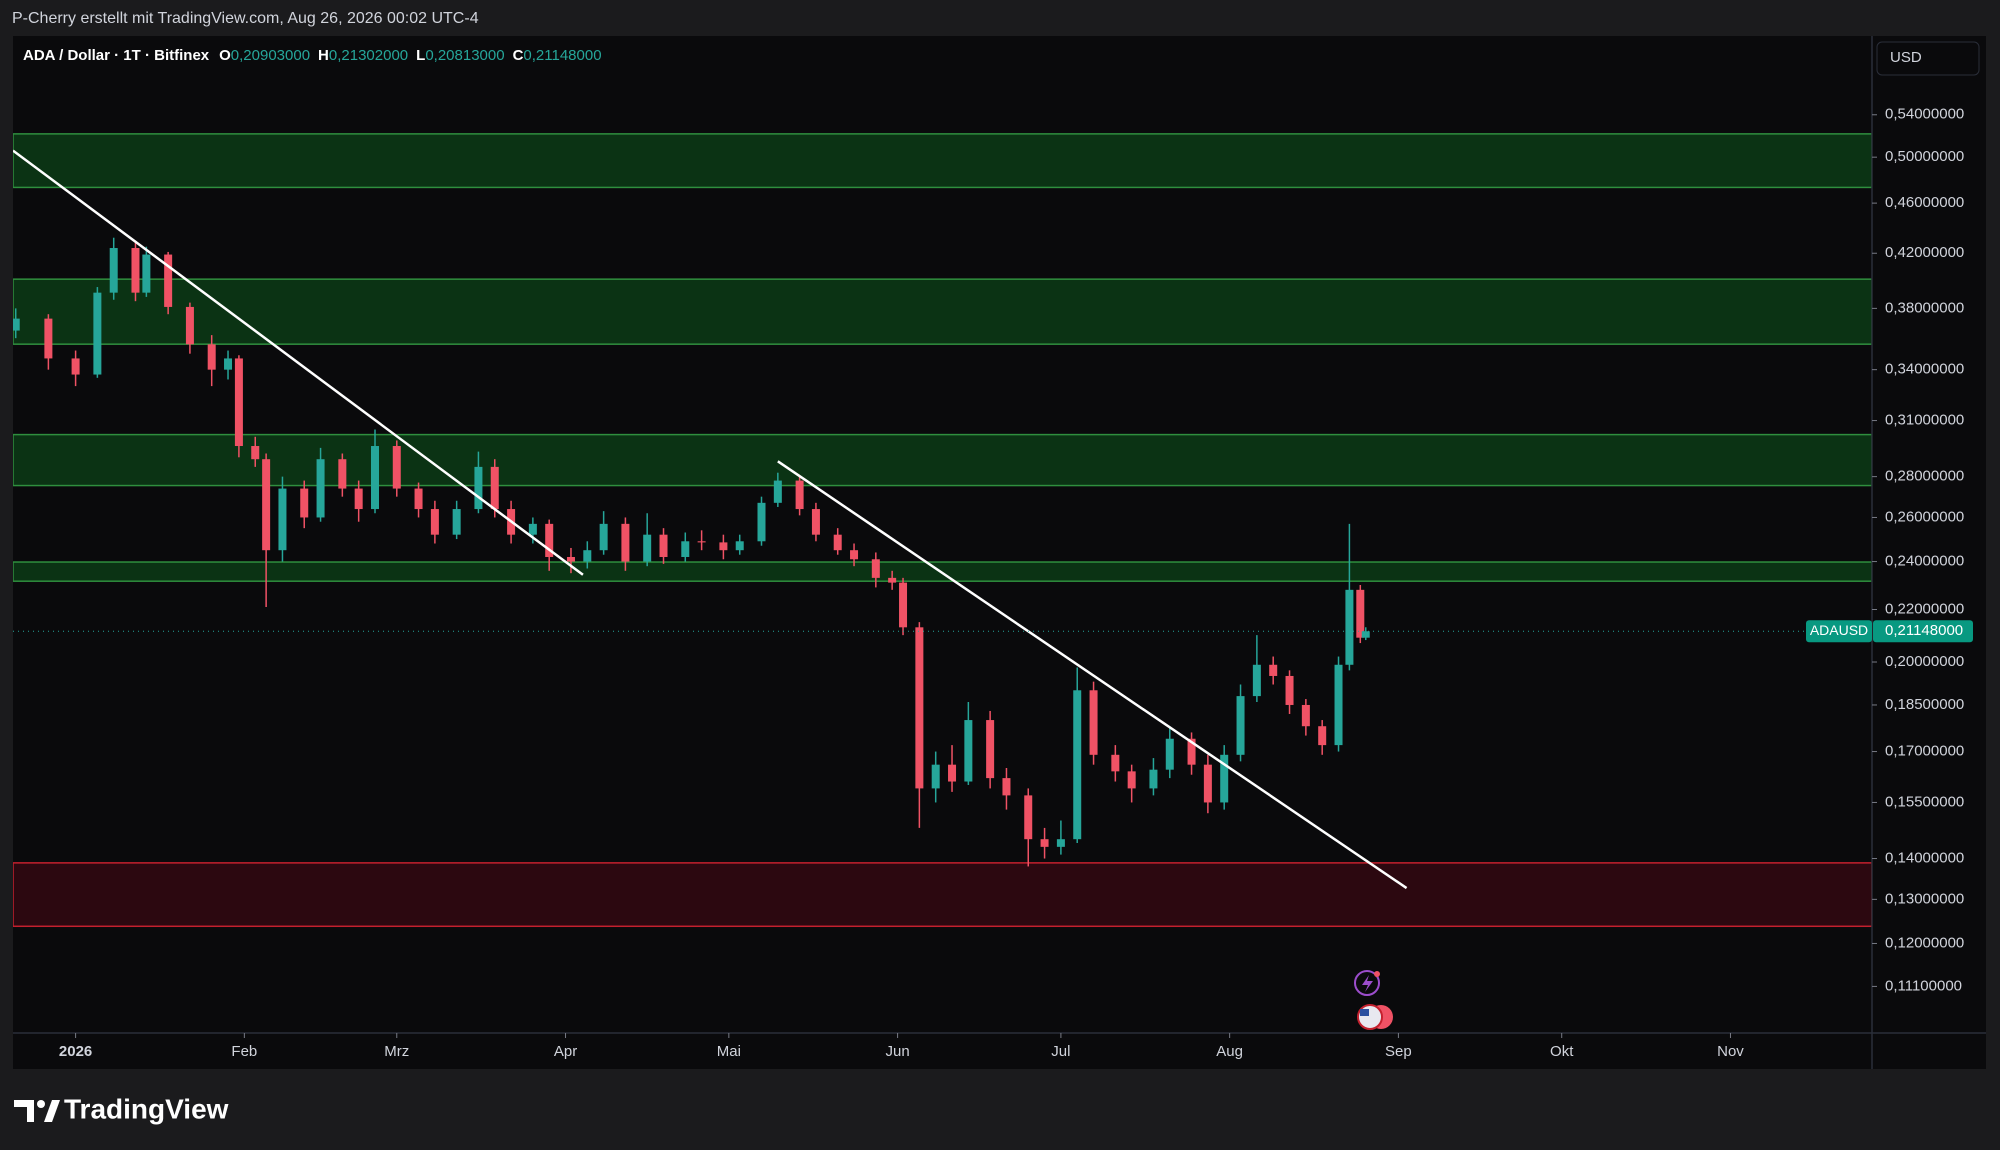 This screenshot has width=2000, height=1150. I want to click on brand-name: TradingView, so click(146, 1108).